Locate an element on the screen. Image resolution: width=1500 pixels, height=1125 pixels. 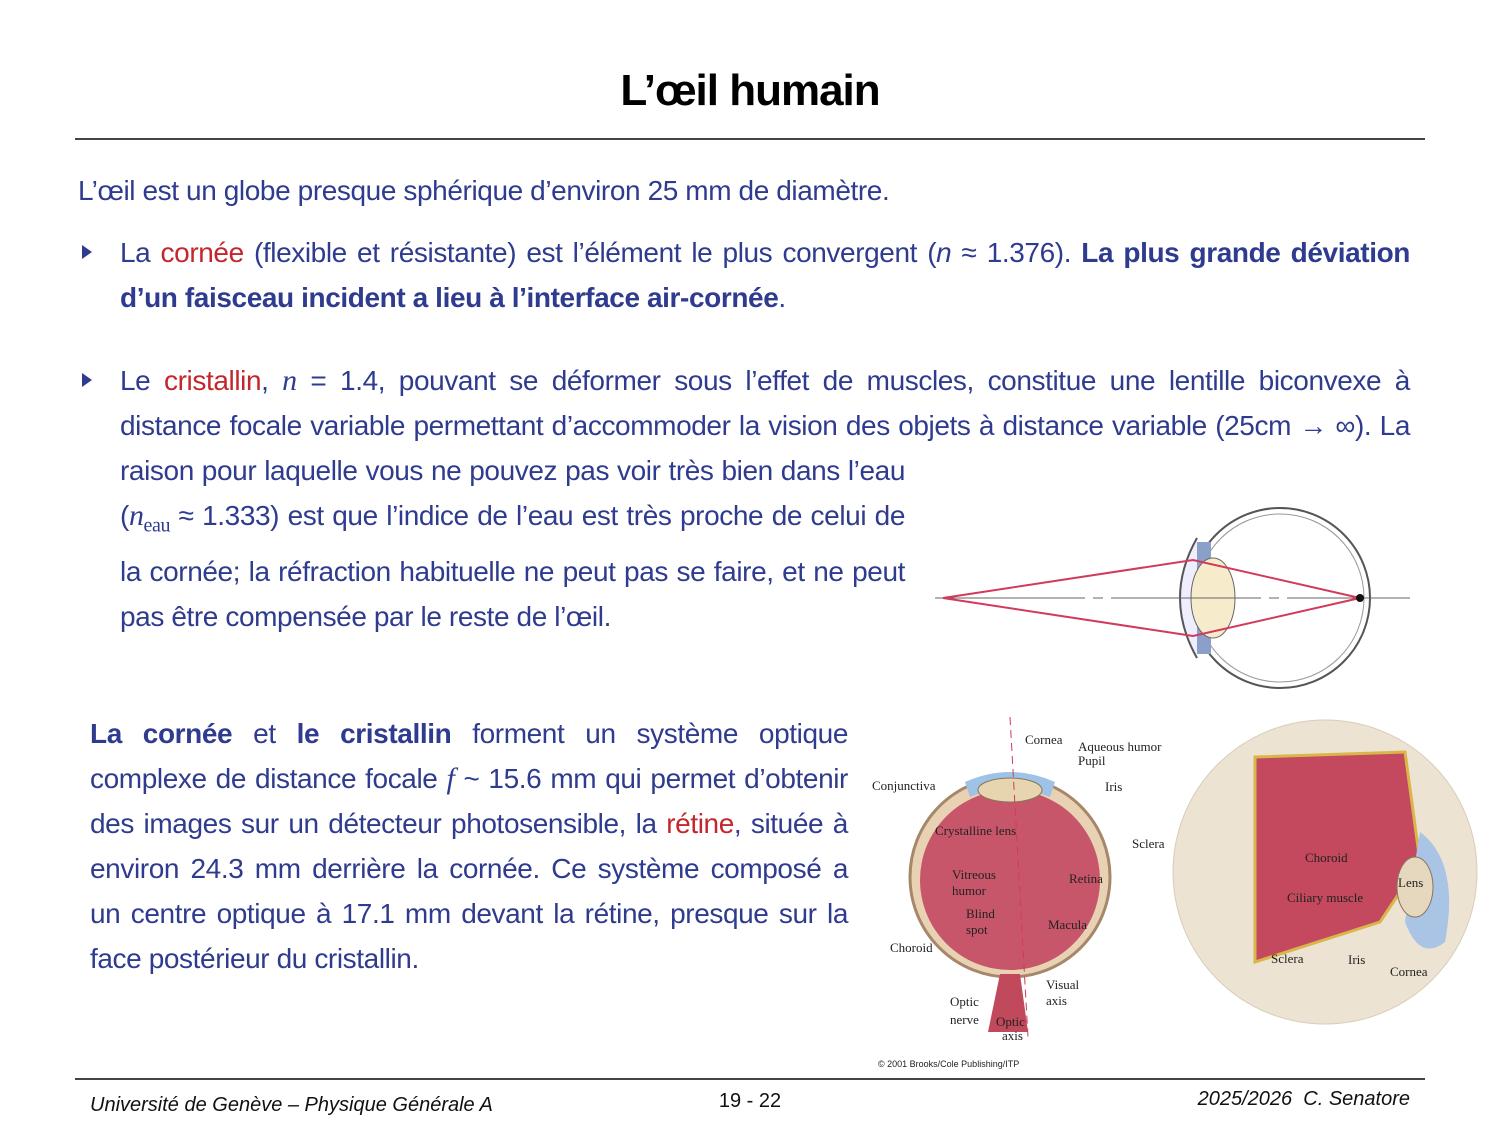
text: Le is located at coordinates (142, 380).